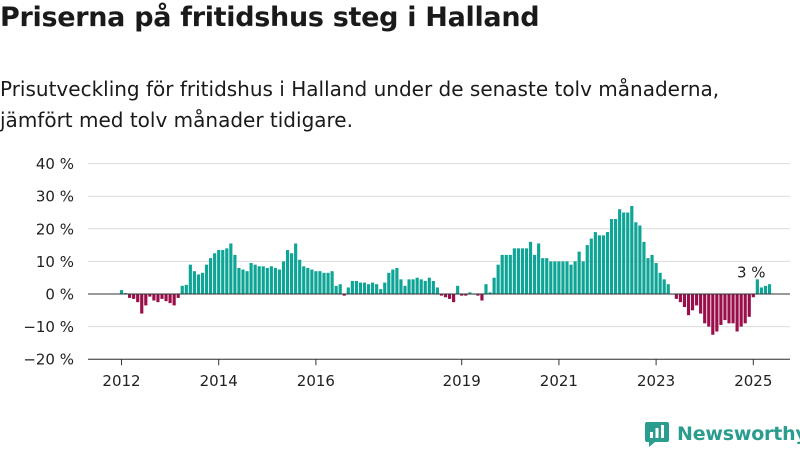 The height and width of the screenshot is (450, 800). Describe the element at coordinates (657, 434) in the screenshot. I see `newsworthy-logo-icon` at that location.